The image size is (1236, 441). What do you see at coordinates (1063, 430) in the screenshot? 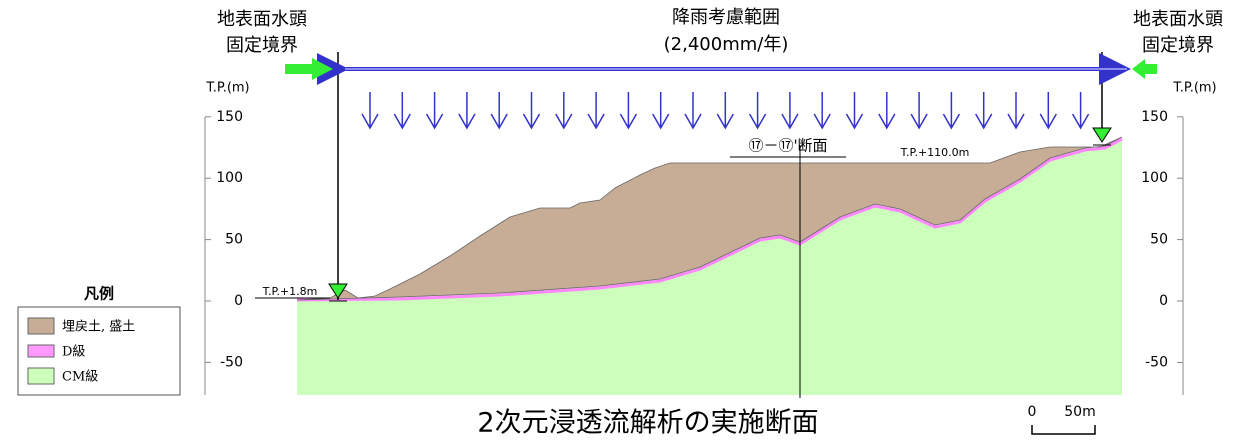
I see `scale-bar` at bounding box center [1063, 430].